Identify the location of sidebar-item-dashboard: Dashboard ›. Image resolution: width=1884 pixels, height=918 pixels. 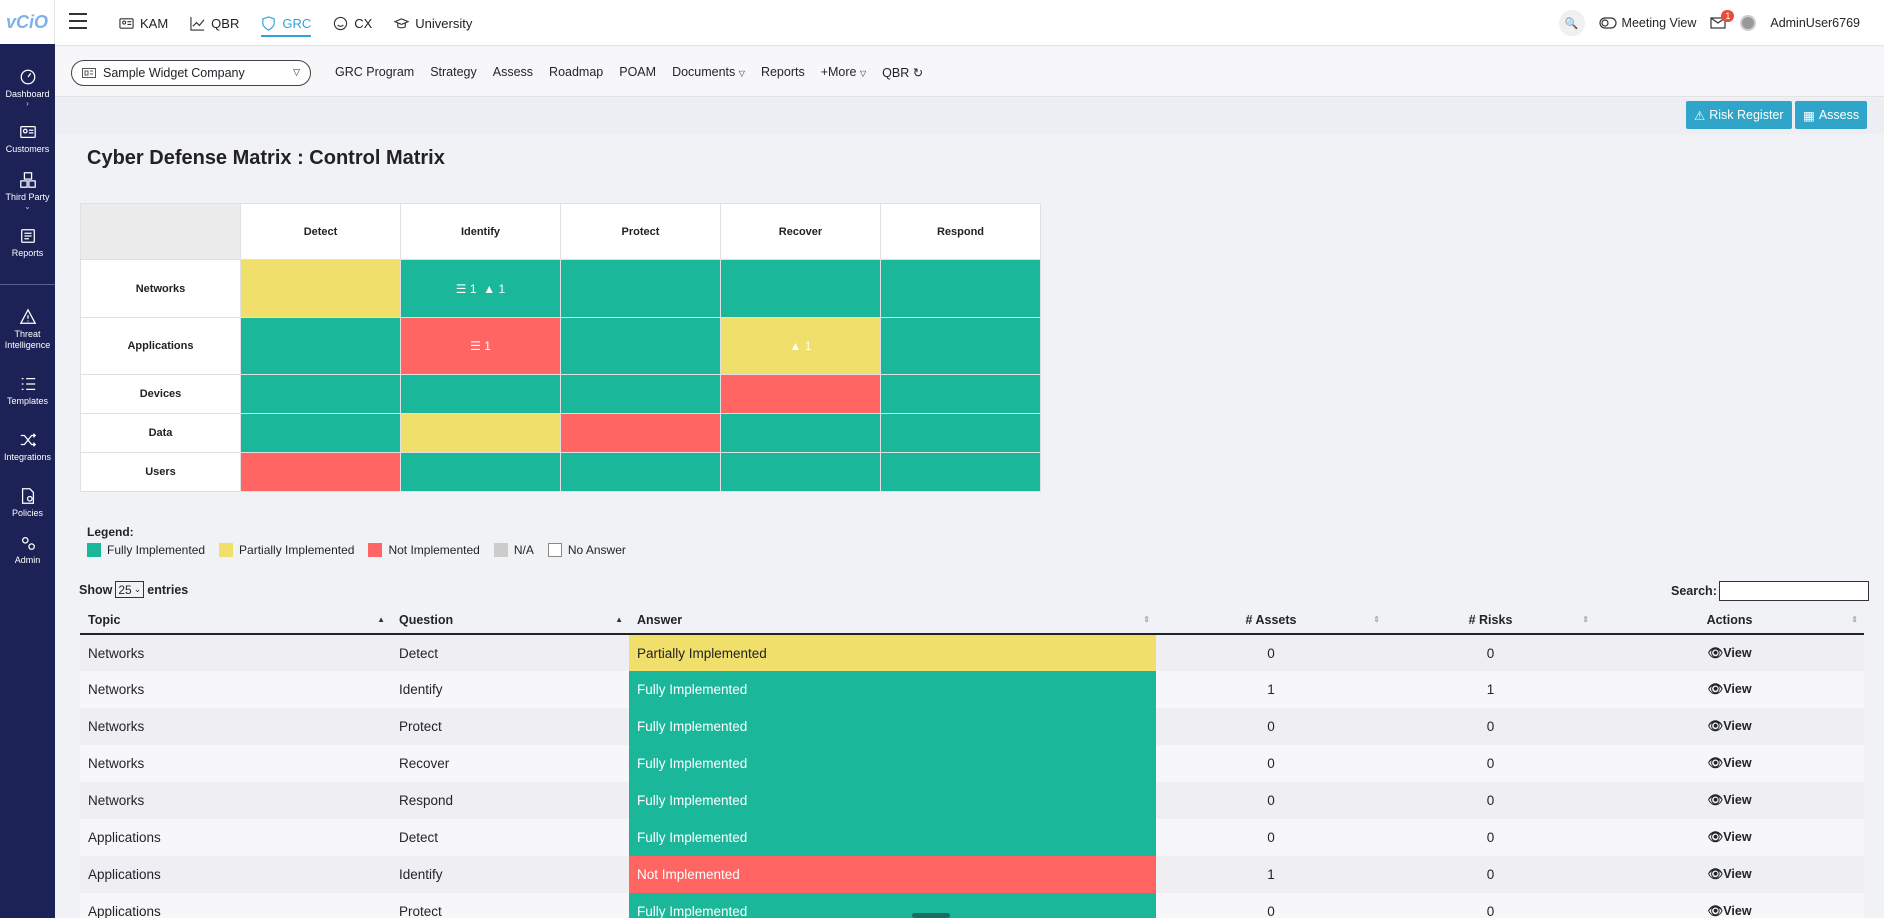
(27, 88).